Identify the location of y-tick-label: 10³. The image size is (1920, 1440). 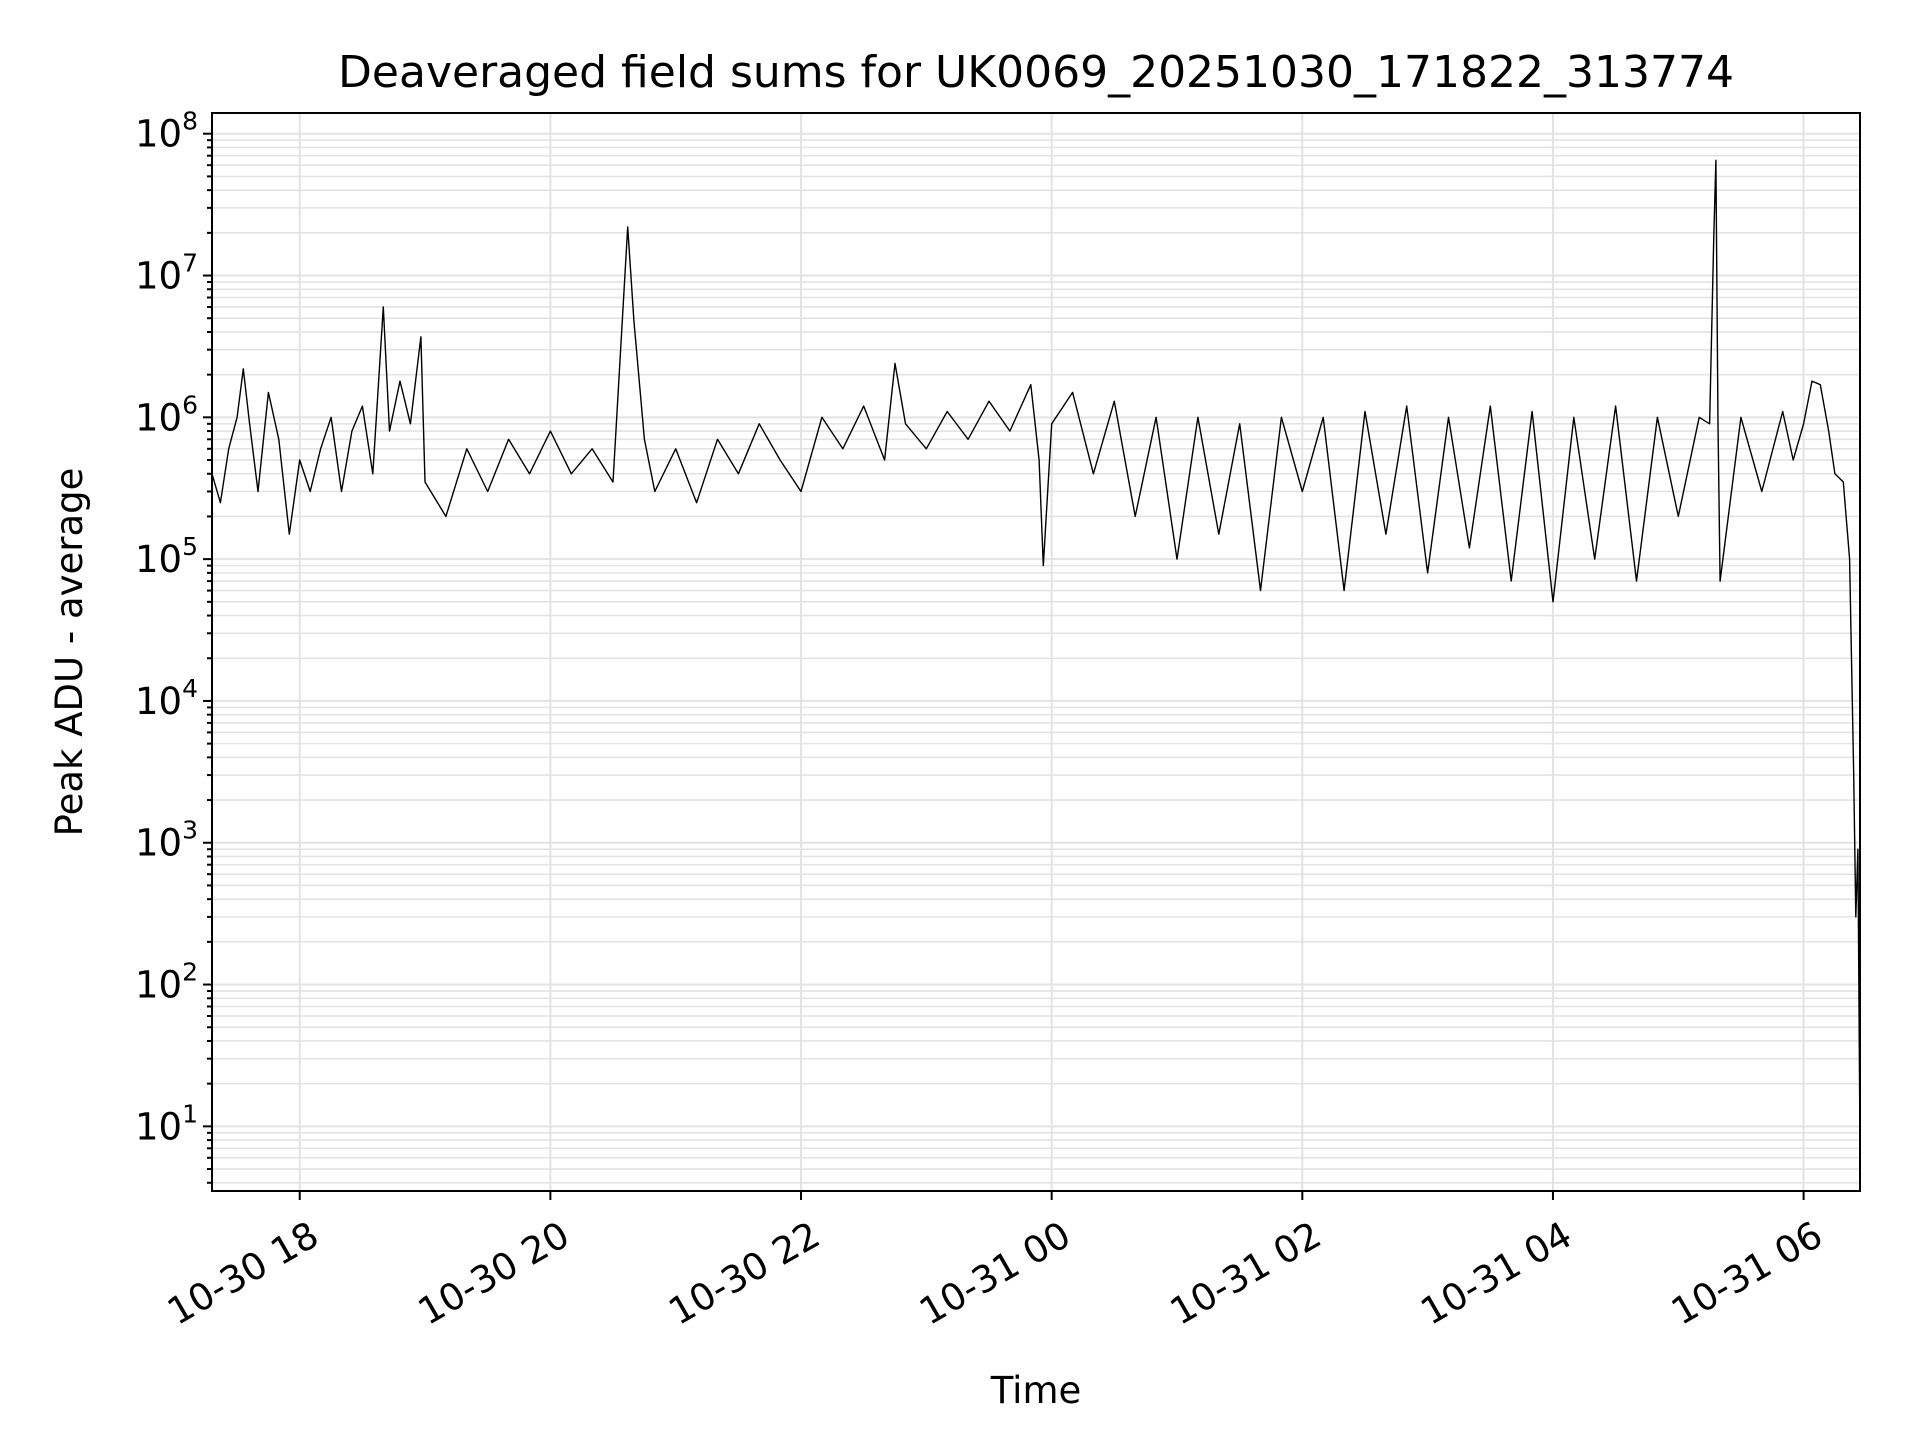
(166, 840).